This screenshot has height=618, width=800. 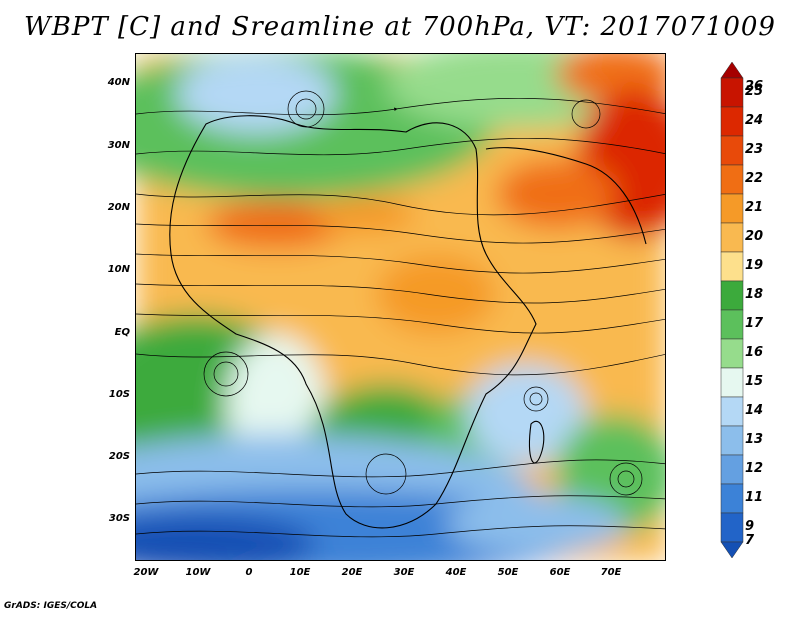 I want to click on colorbar-label: 23, so click(x=754, y=149).